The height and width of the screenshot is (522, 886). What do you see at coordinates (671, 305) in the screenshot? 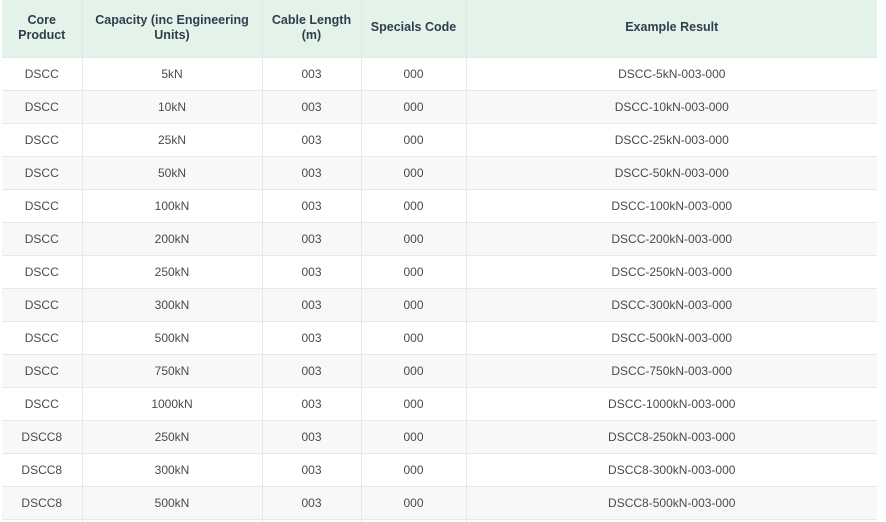
I see `cell-example-result: DSCC-300kN-003-000` at bounding box center [671, 305].